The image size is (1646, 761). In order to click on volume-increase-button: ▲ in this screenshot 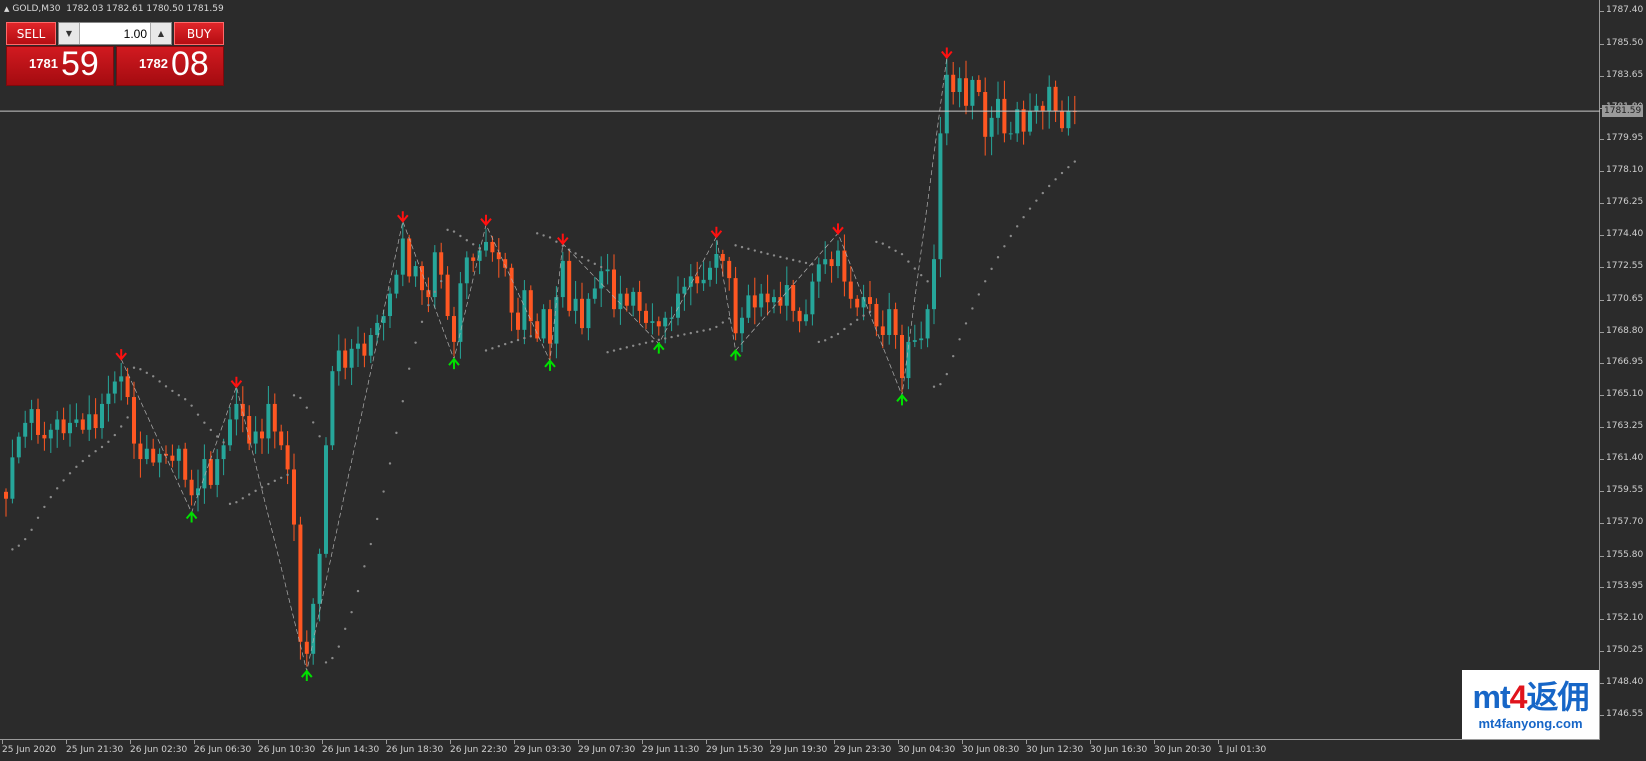, I will do `click(160, 33)`.